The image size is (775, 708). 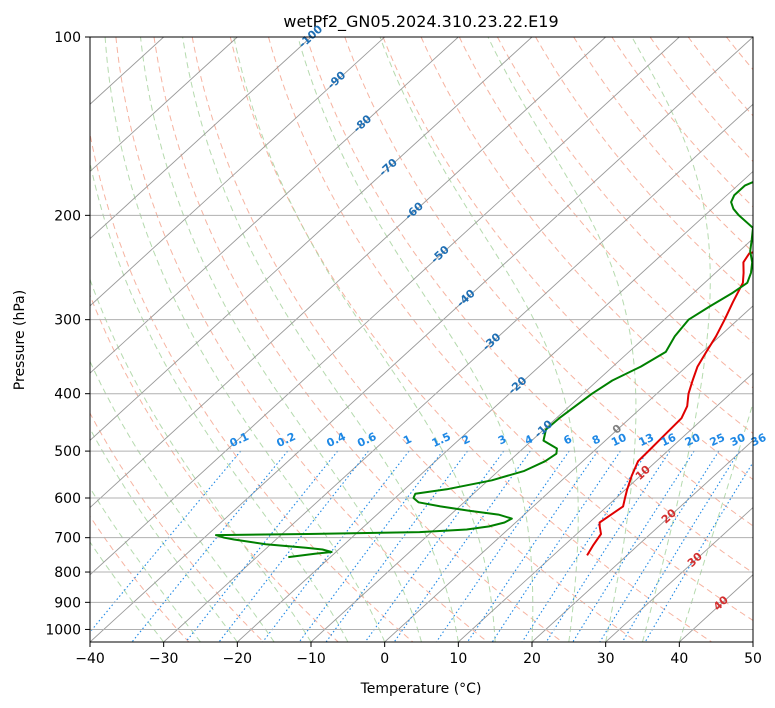 I want to click on x-tick-label: 20, so click(x=532, y=659).